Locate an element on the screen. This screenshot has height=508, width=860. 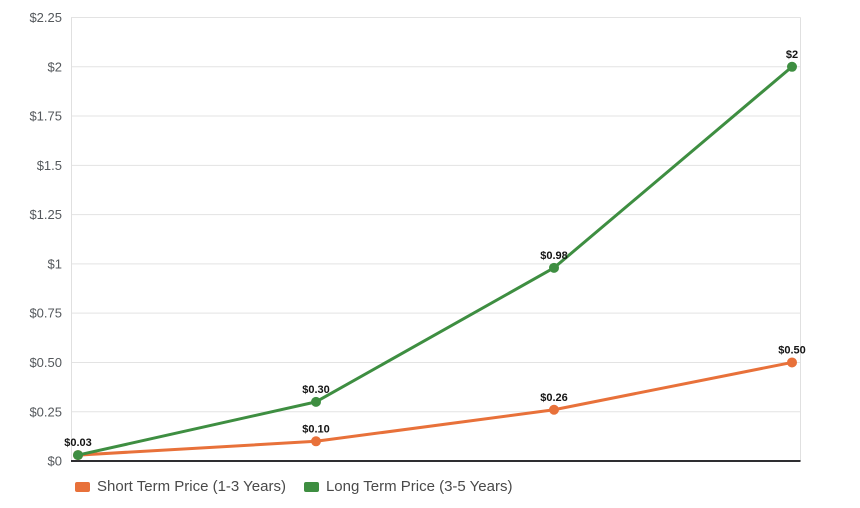
y-axis-tick-label: $2 is located at coordinates (55, 66).